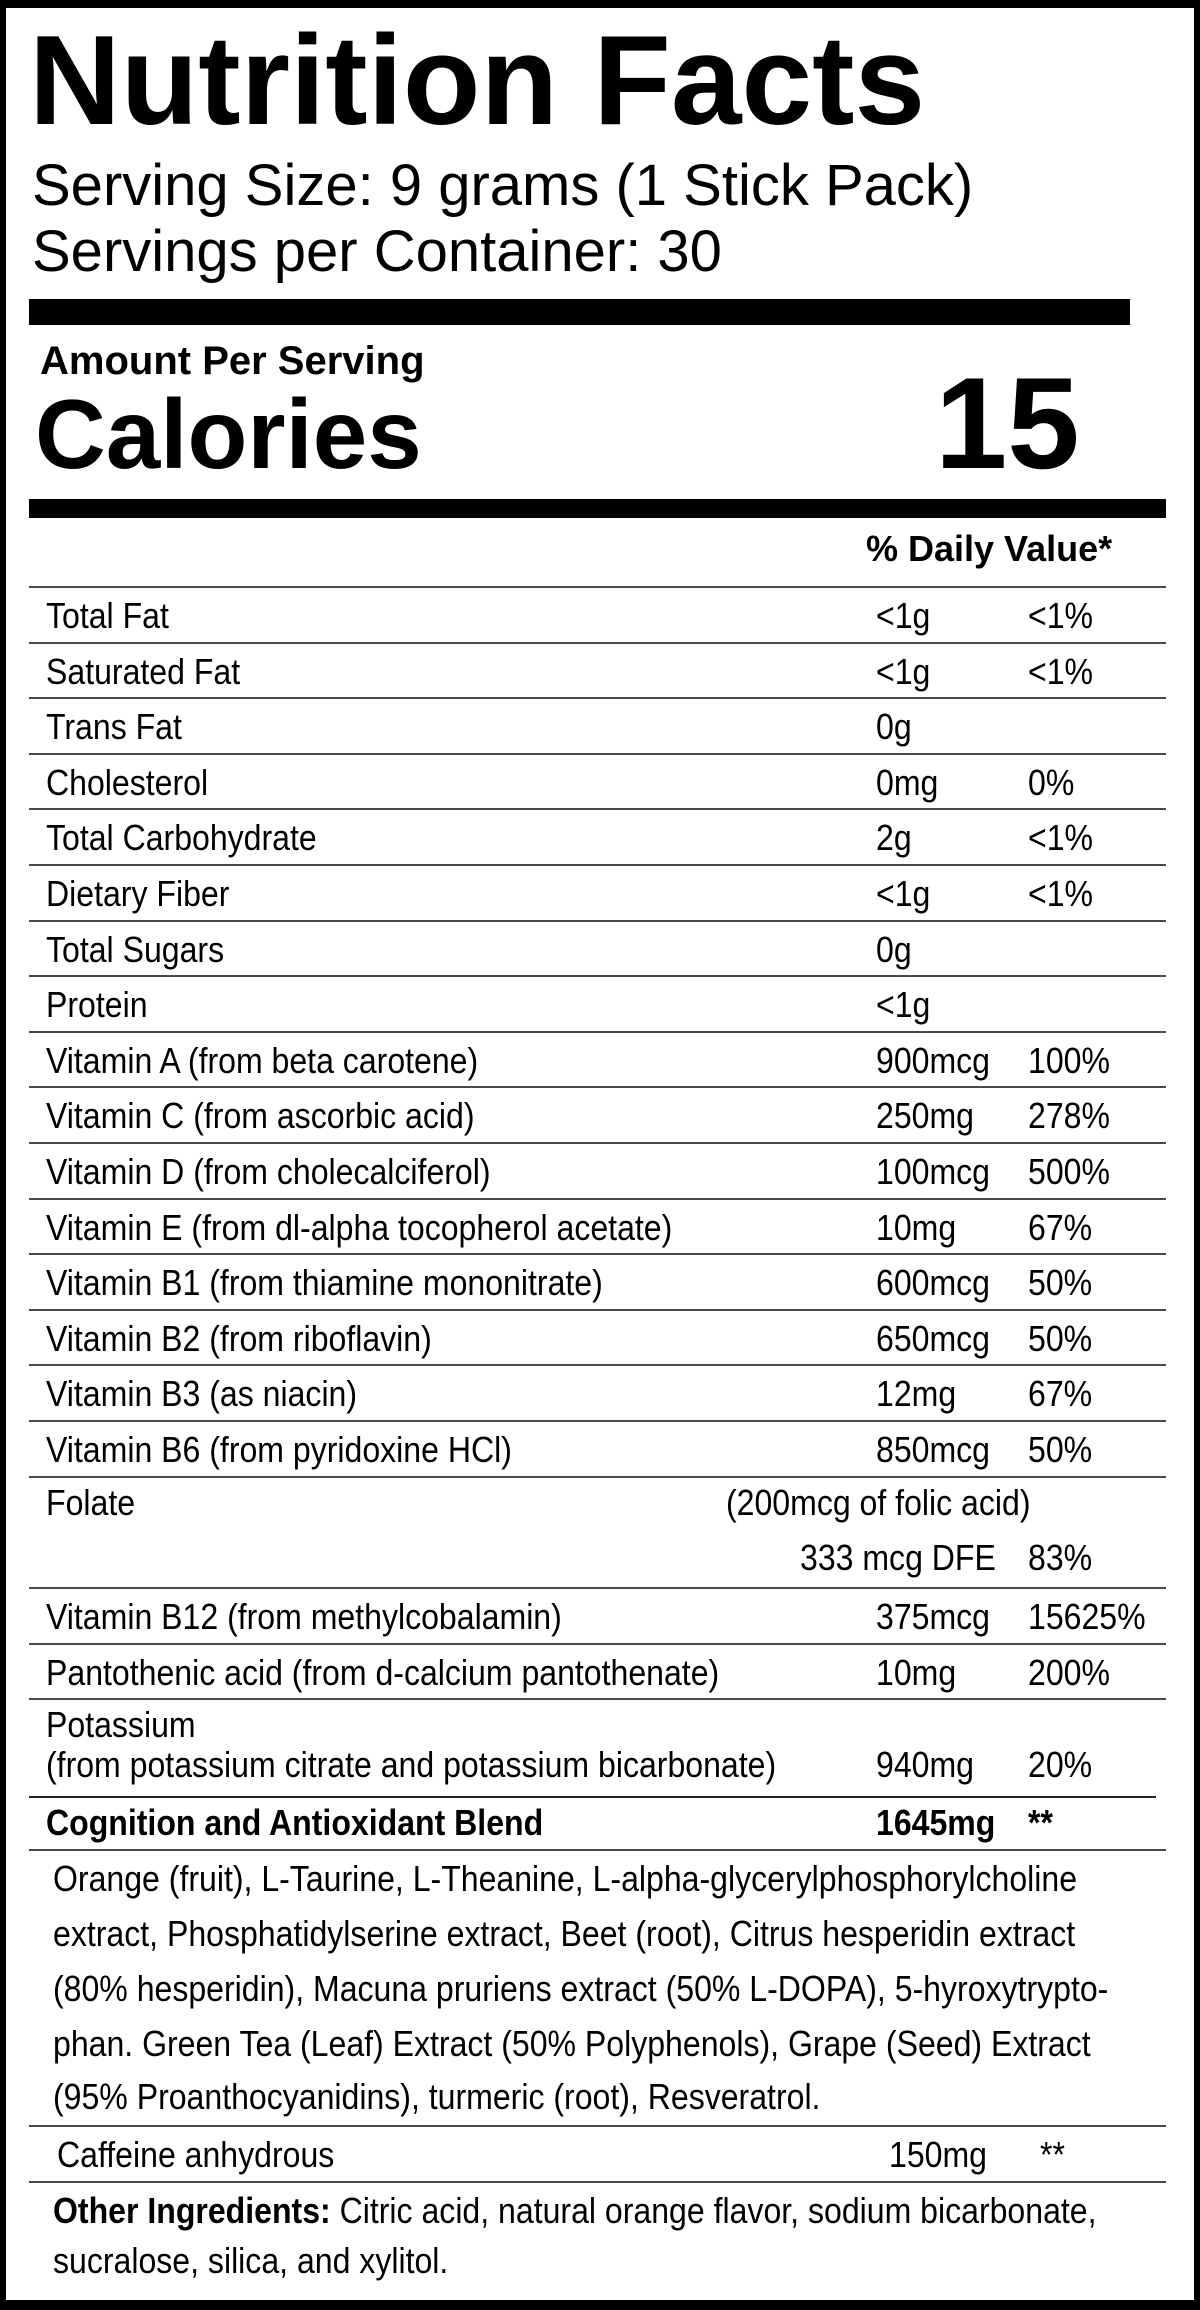 The width and height of the screenshot is (1200, 2310). What do you see at coordinates (938, 2154) in the screenshot?
I see `caffeine-amount-text: 150mg` at bounding box center [938, 2154].